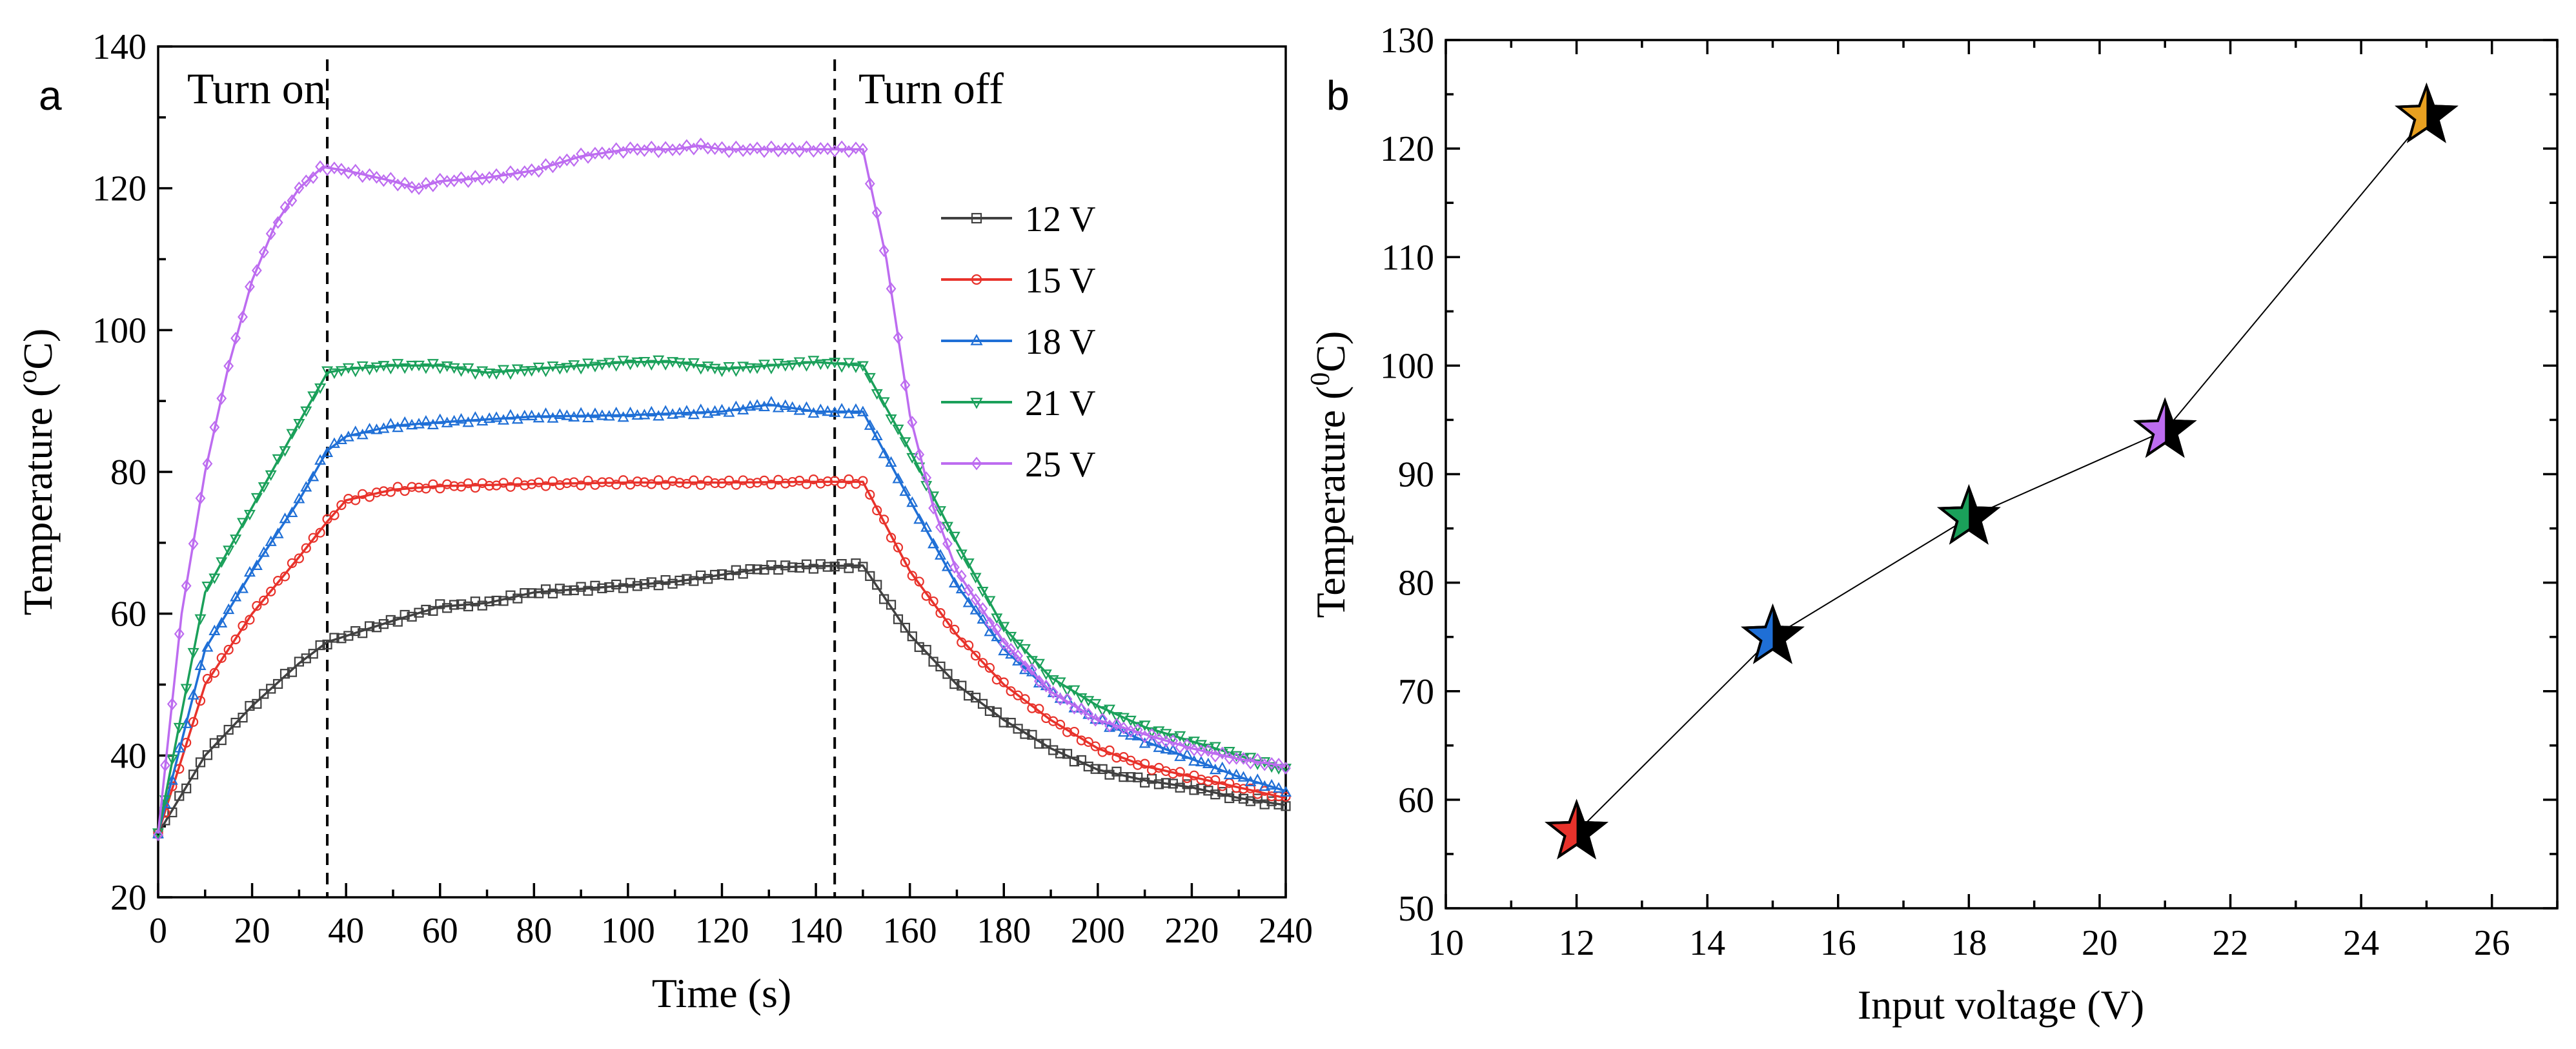  Describe the element at coordinates (1407, 258) in the screenshot. I see `y-tick-label: 110` at that location.